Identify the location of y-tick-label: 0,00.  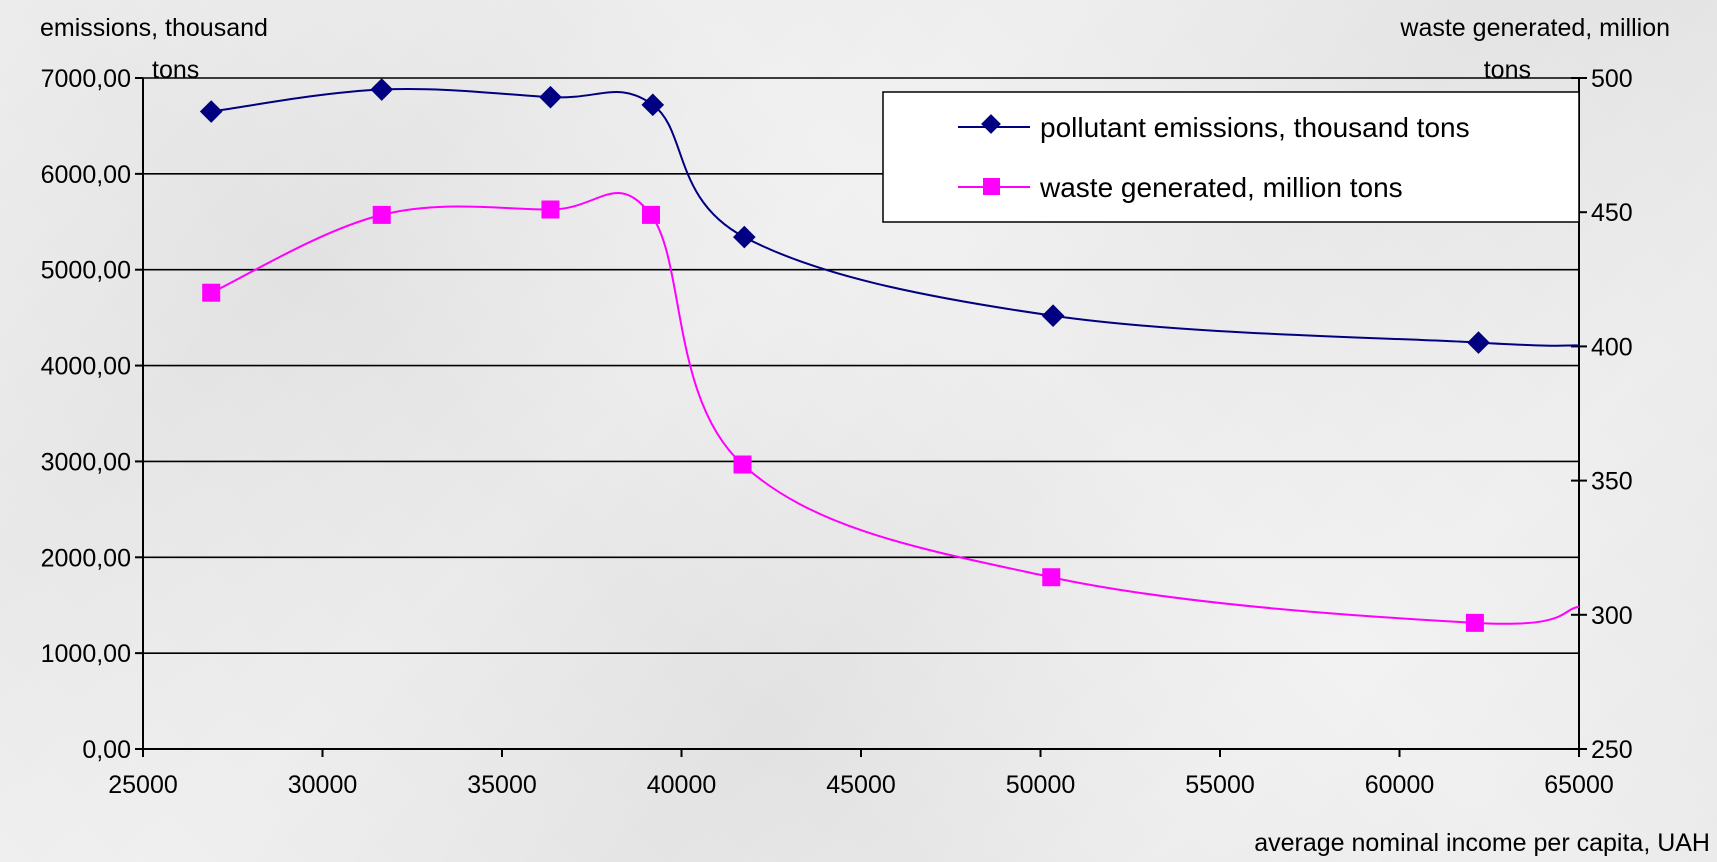
(106, 750).